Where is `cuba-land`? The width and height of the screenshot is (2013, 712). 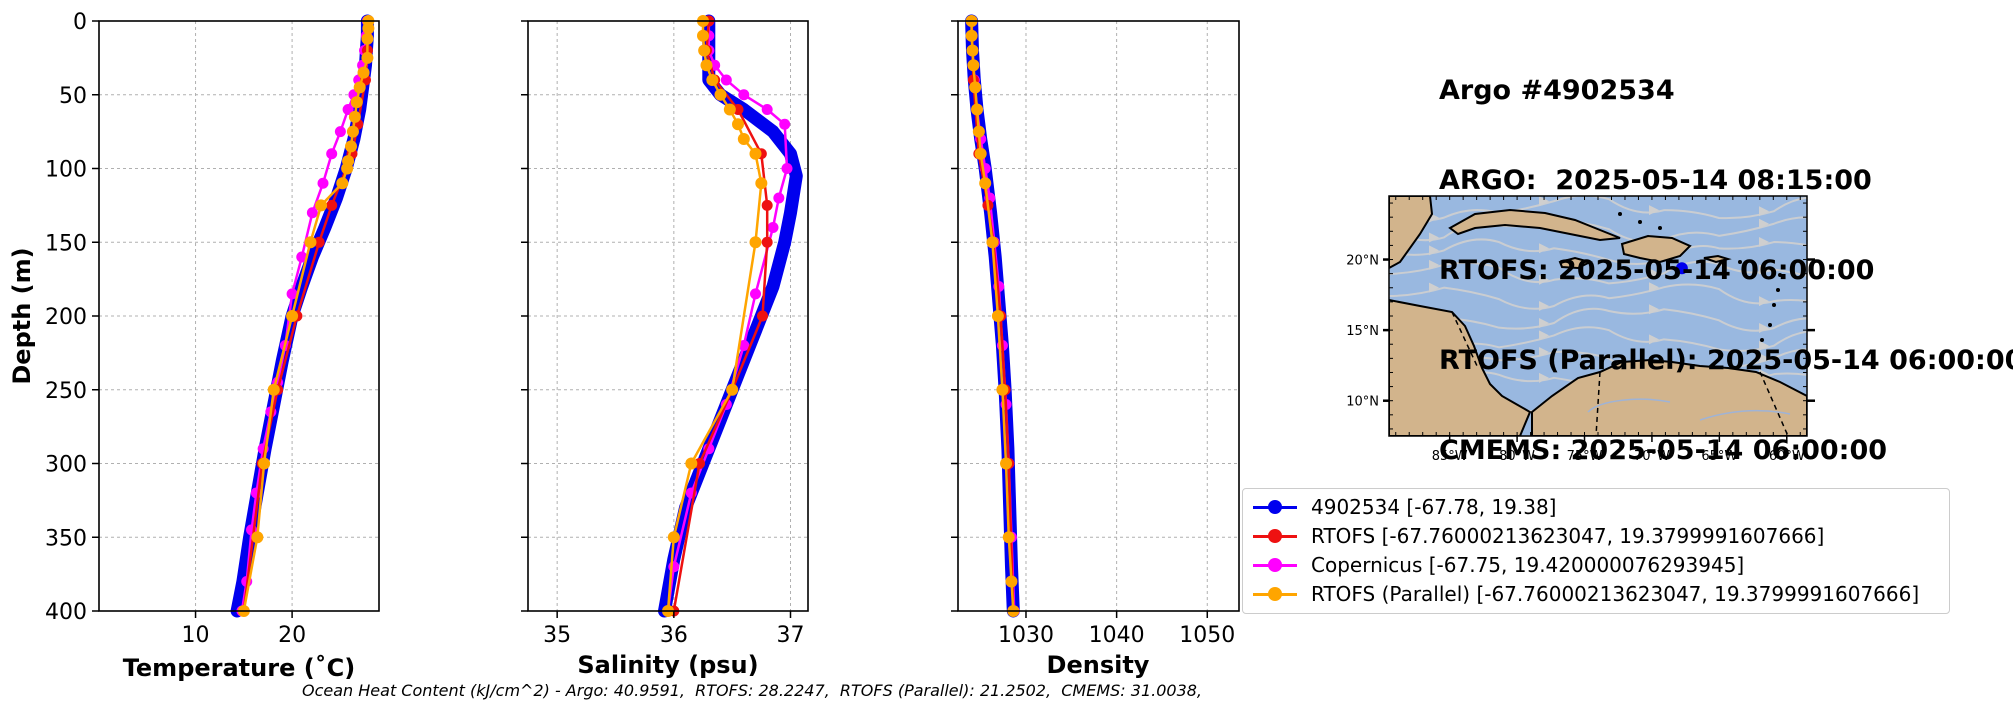
cuba-land is located at coordinates (1534, 225).